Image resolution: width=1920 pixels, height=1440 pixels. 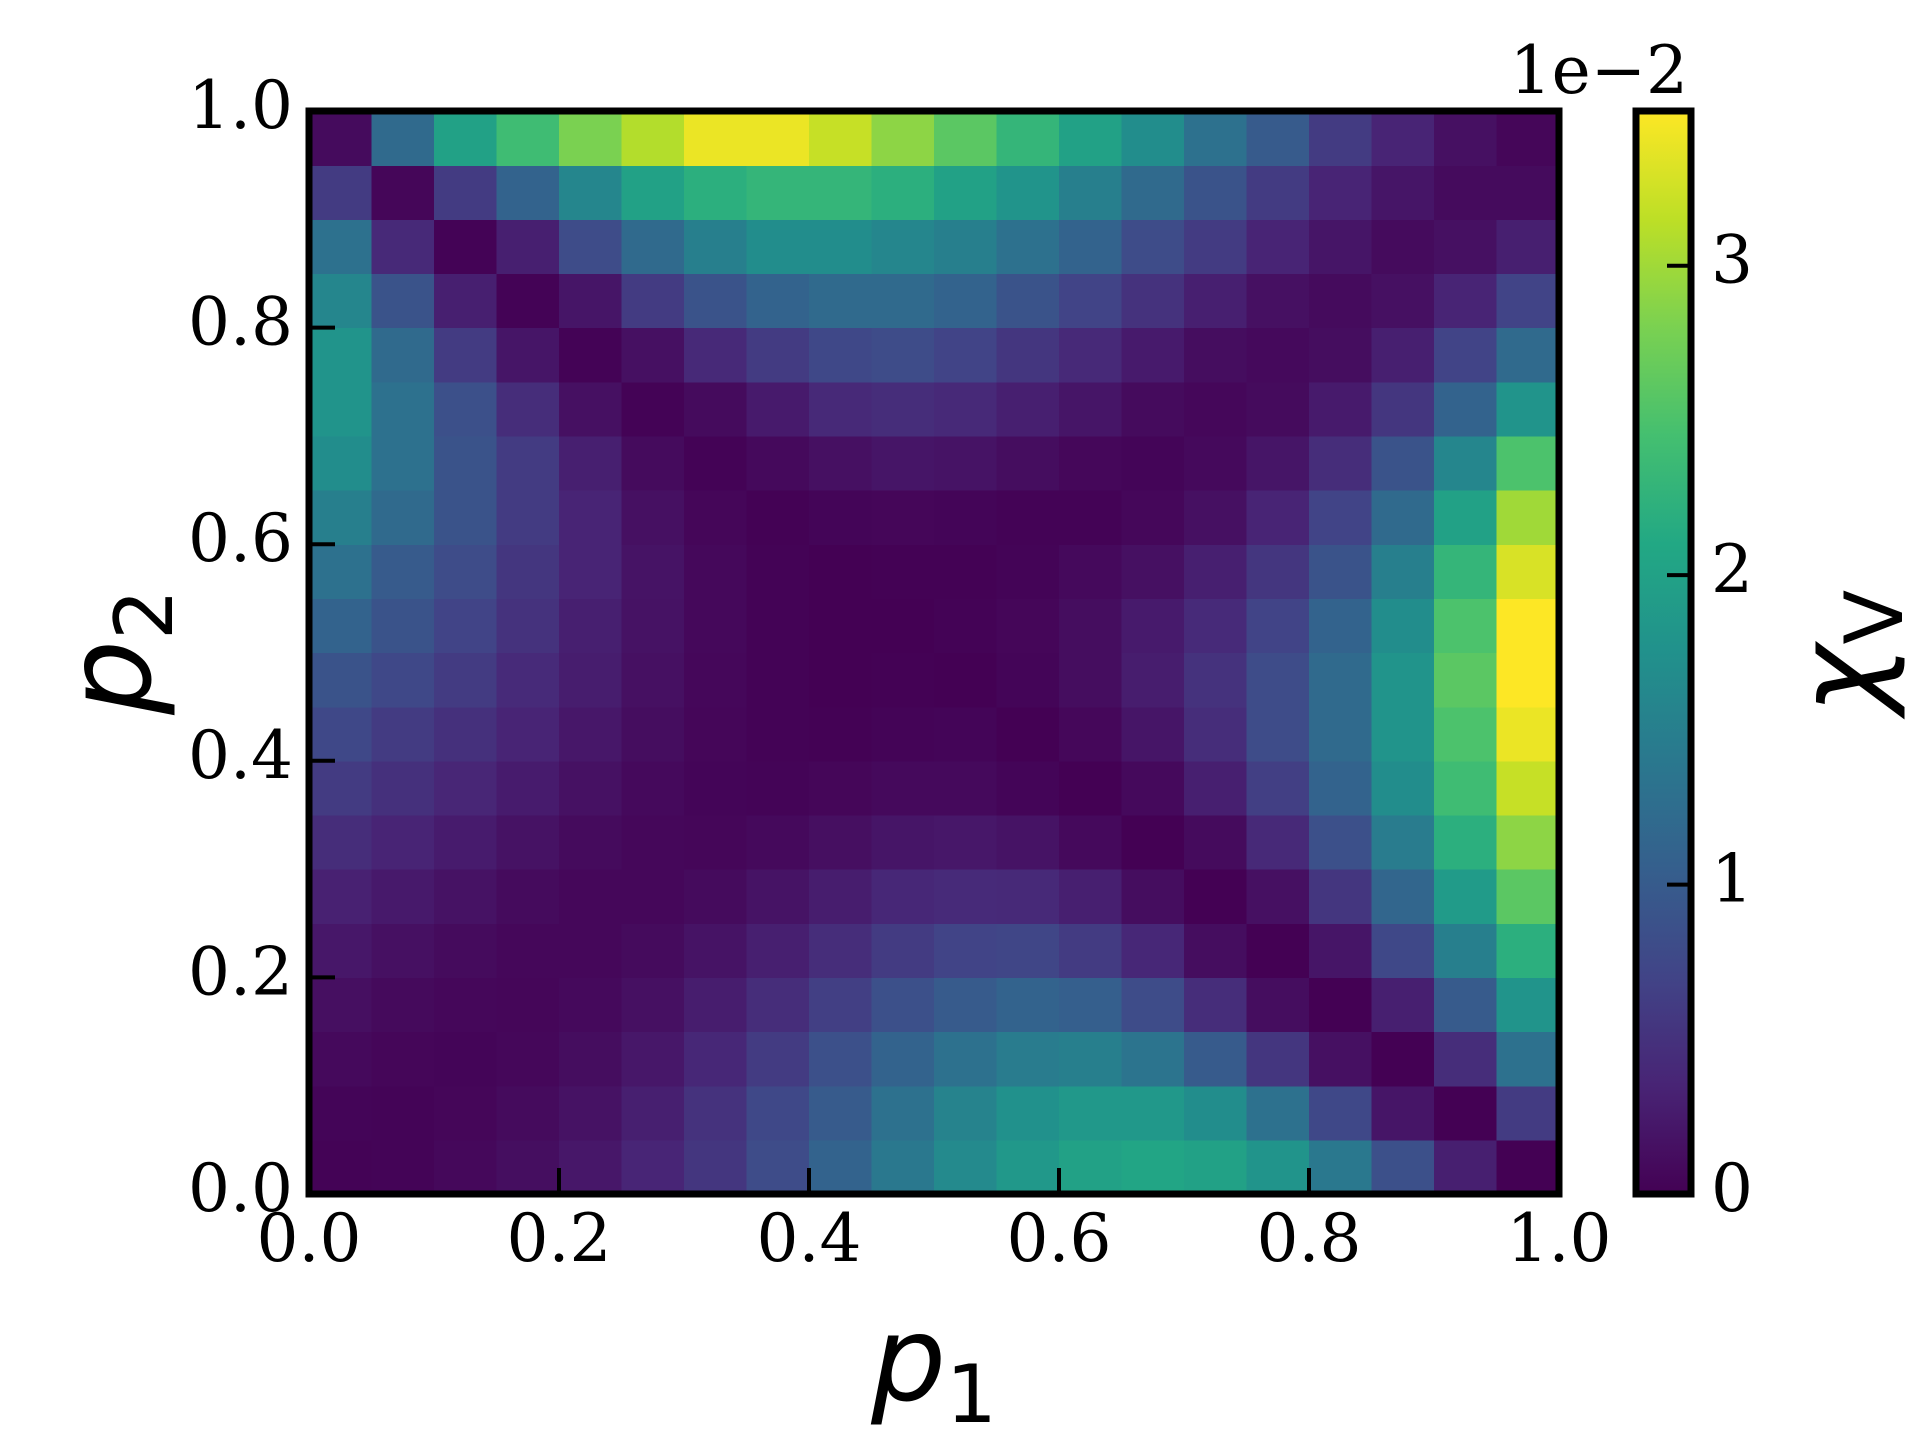 What do you see at coordinates (240, 538) in the screenshot?
I see `y-tick-label: 0.6` at bounding box center [240, 538].